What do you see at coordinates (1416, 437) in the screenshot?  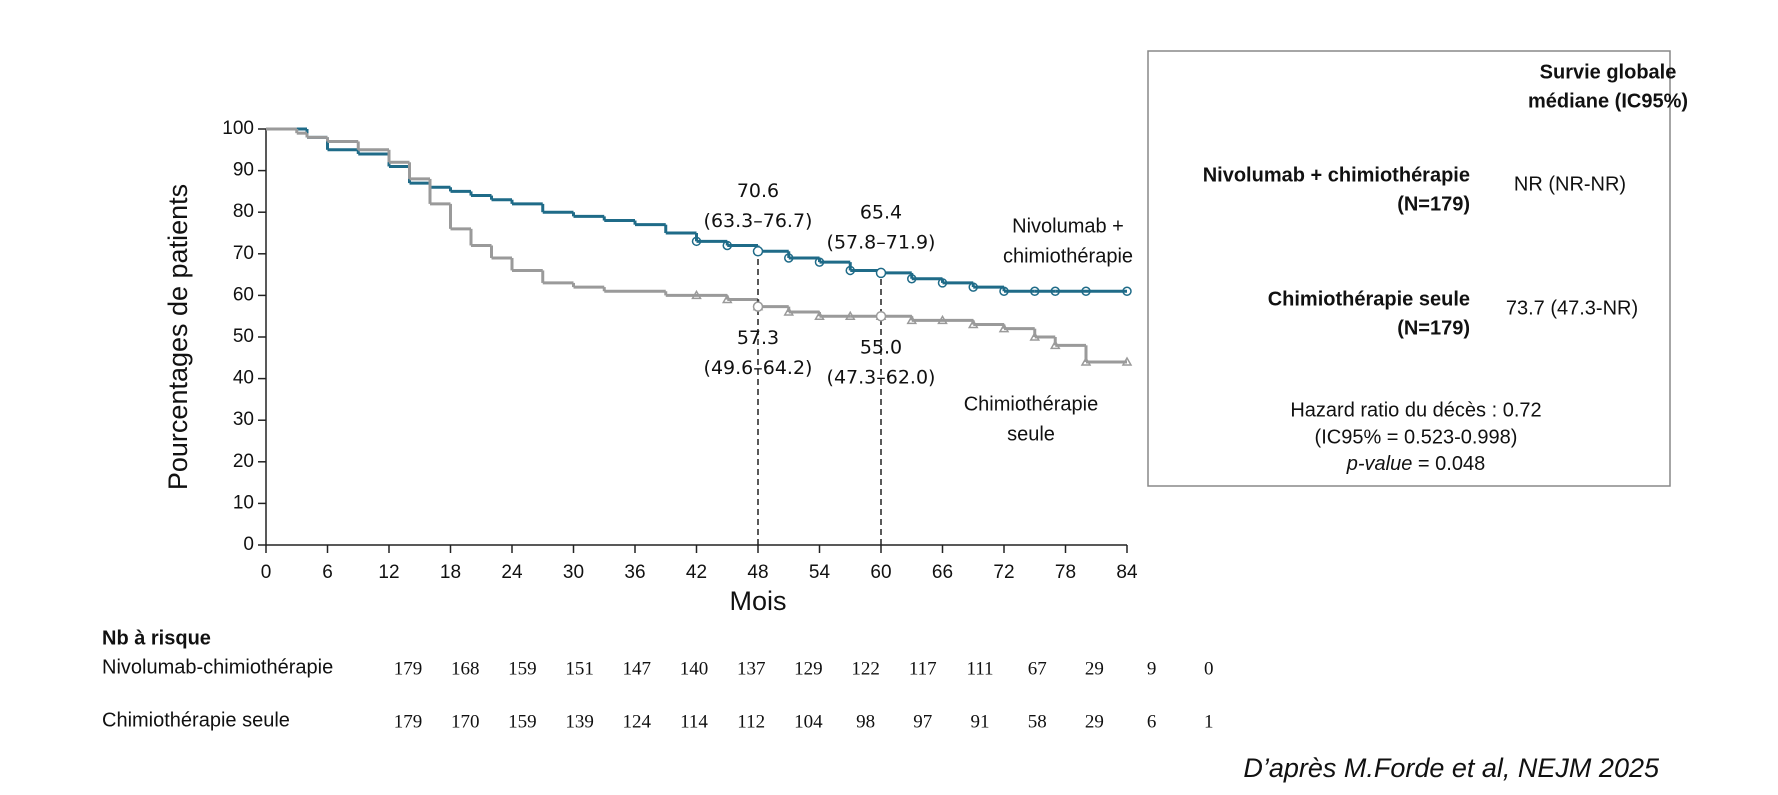 I see `info-footer: (IC95% = 0.523-0.998)` at bounding box center [1416, 437].